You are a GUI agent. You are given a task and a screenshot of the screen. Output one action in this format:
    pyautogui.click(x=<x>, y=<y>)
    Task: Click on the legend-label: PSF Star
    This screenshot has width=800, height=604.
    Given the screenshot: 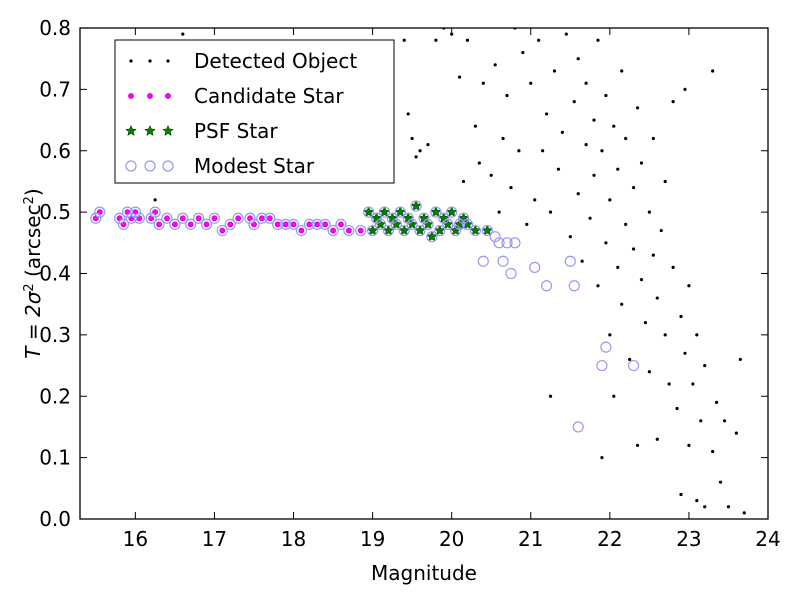 What is the action you would take?
    pyautogui.click(x=236, y=131)
    